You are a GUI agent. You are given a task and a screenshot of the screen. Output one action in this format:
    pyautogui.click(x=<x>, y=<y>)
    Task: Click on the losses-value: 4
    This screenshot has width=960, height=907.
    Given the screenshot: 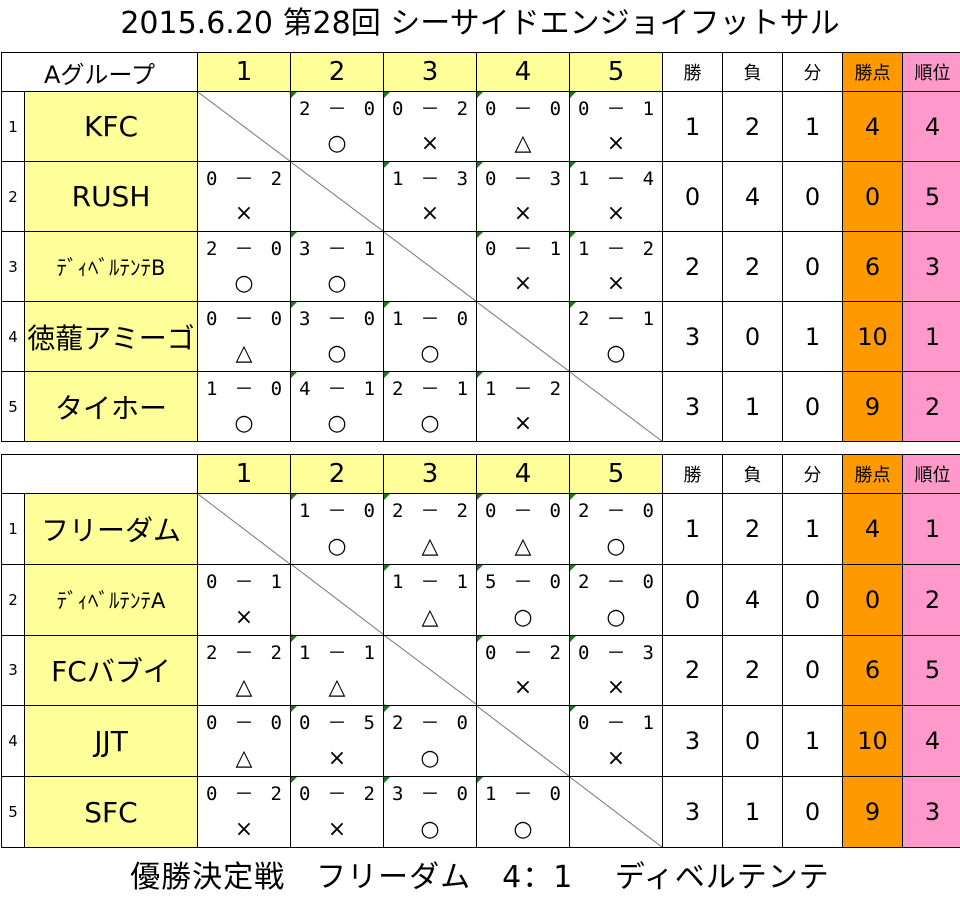 What is the action you would take?
    pyautogui.click(x=753, y=196)
    